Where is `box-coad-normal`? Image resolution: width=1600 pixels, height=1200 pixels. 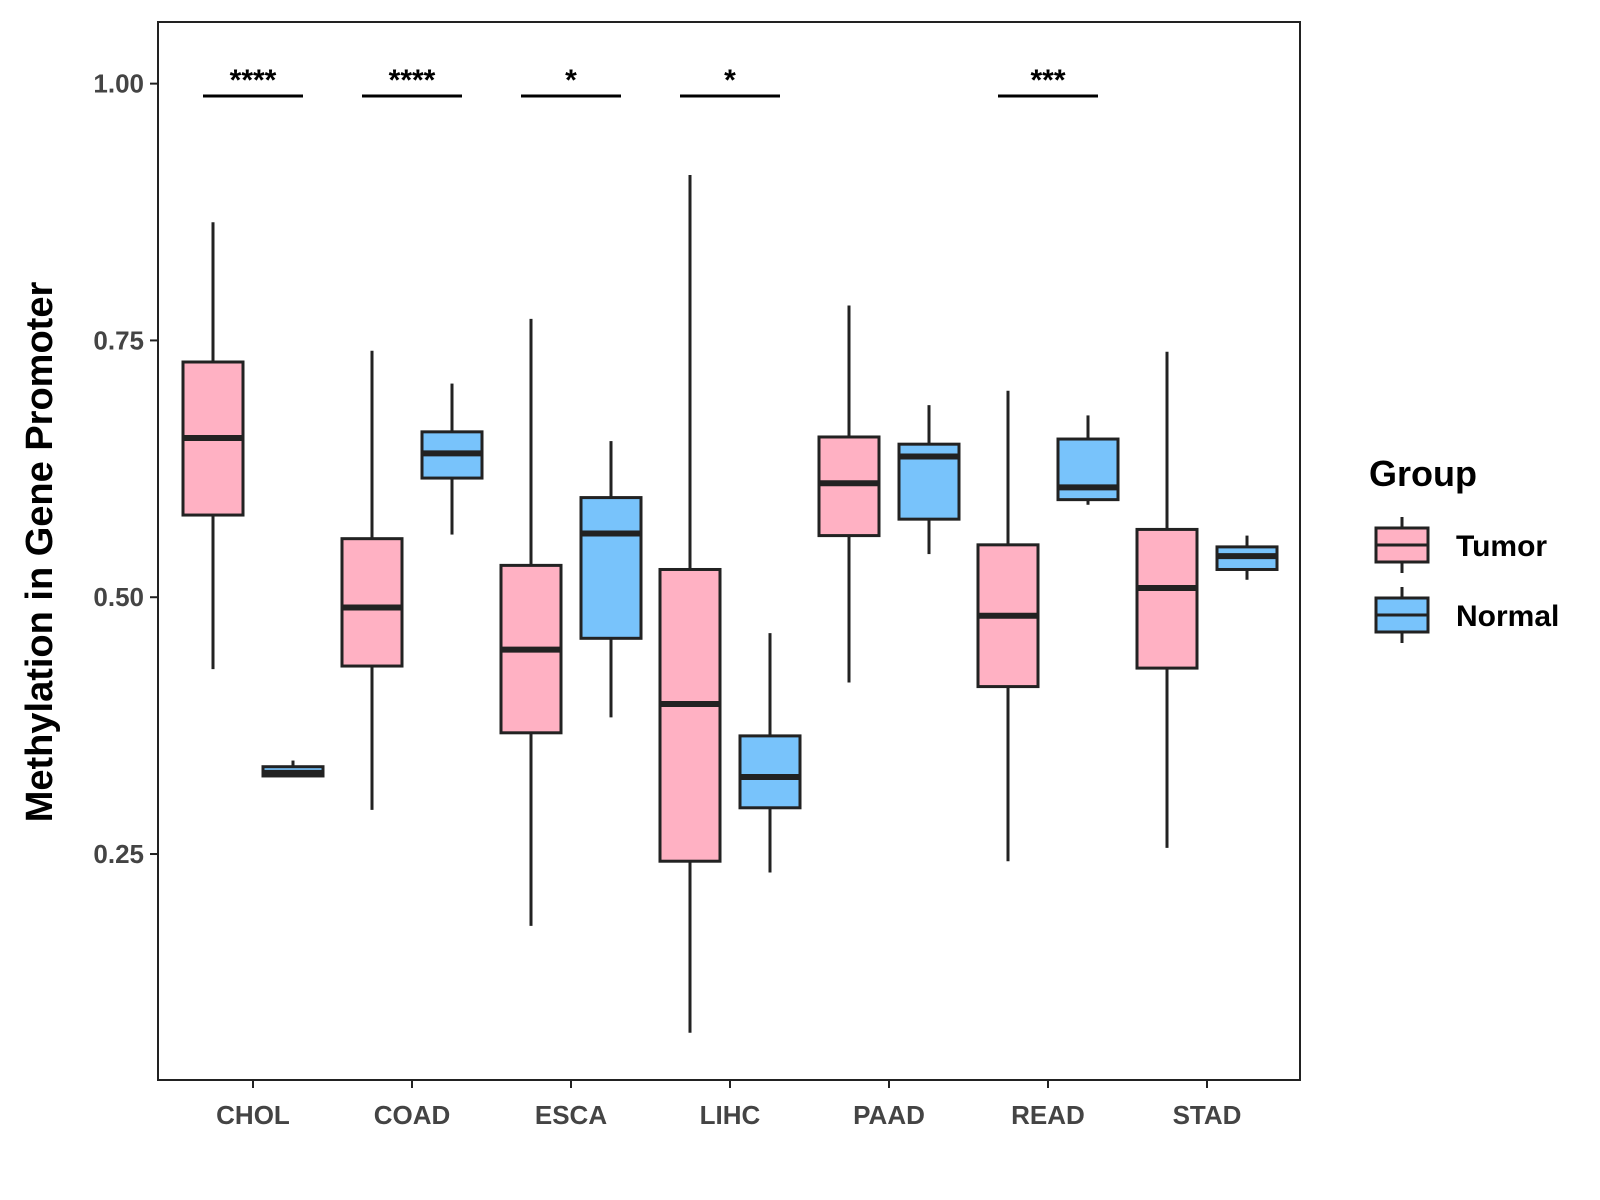
box-coad-normal is located at coordinates (452, 459).